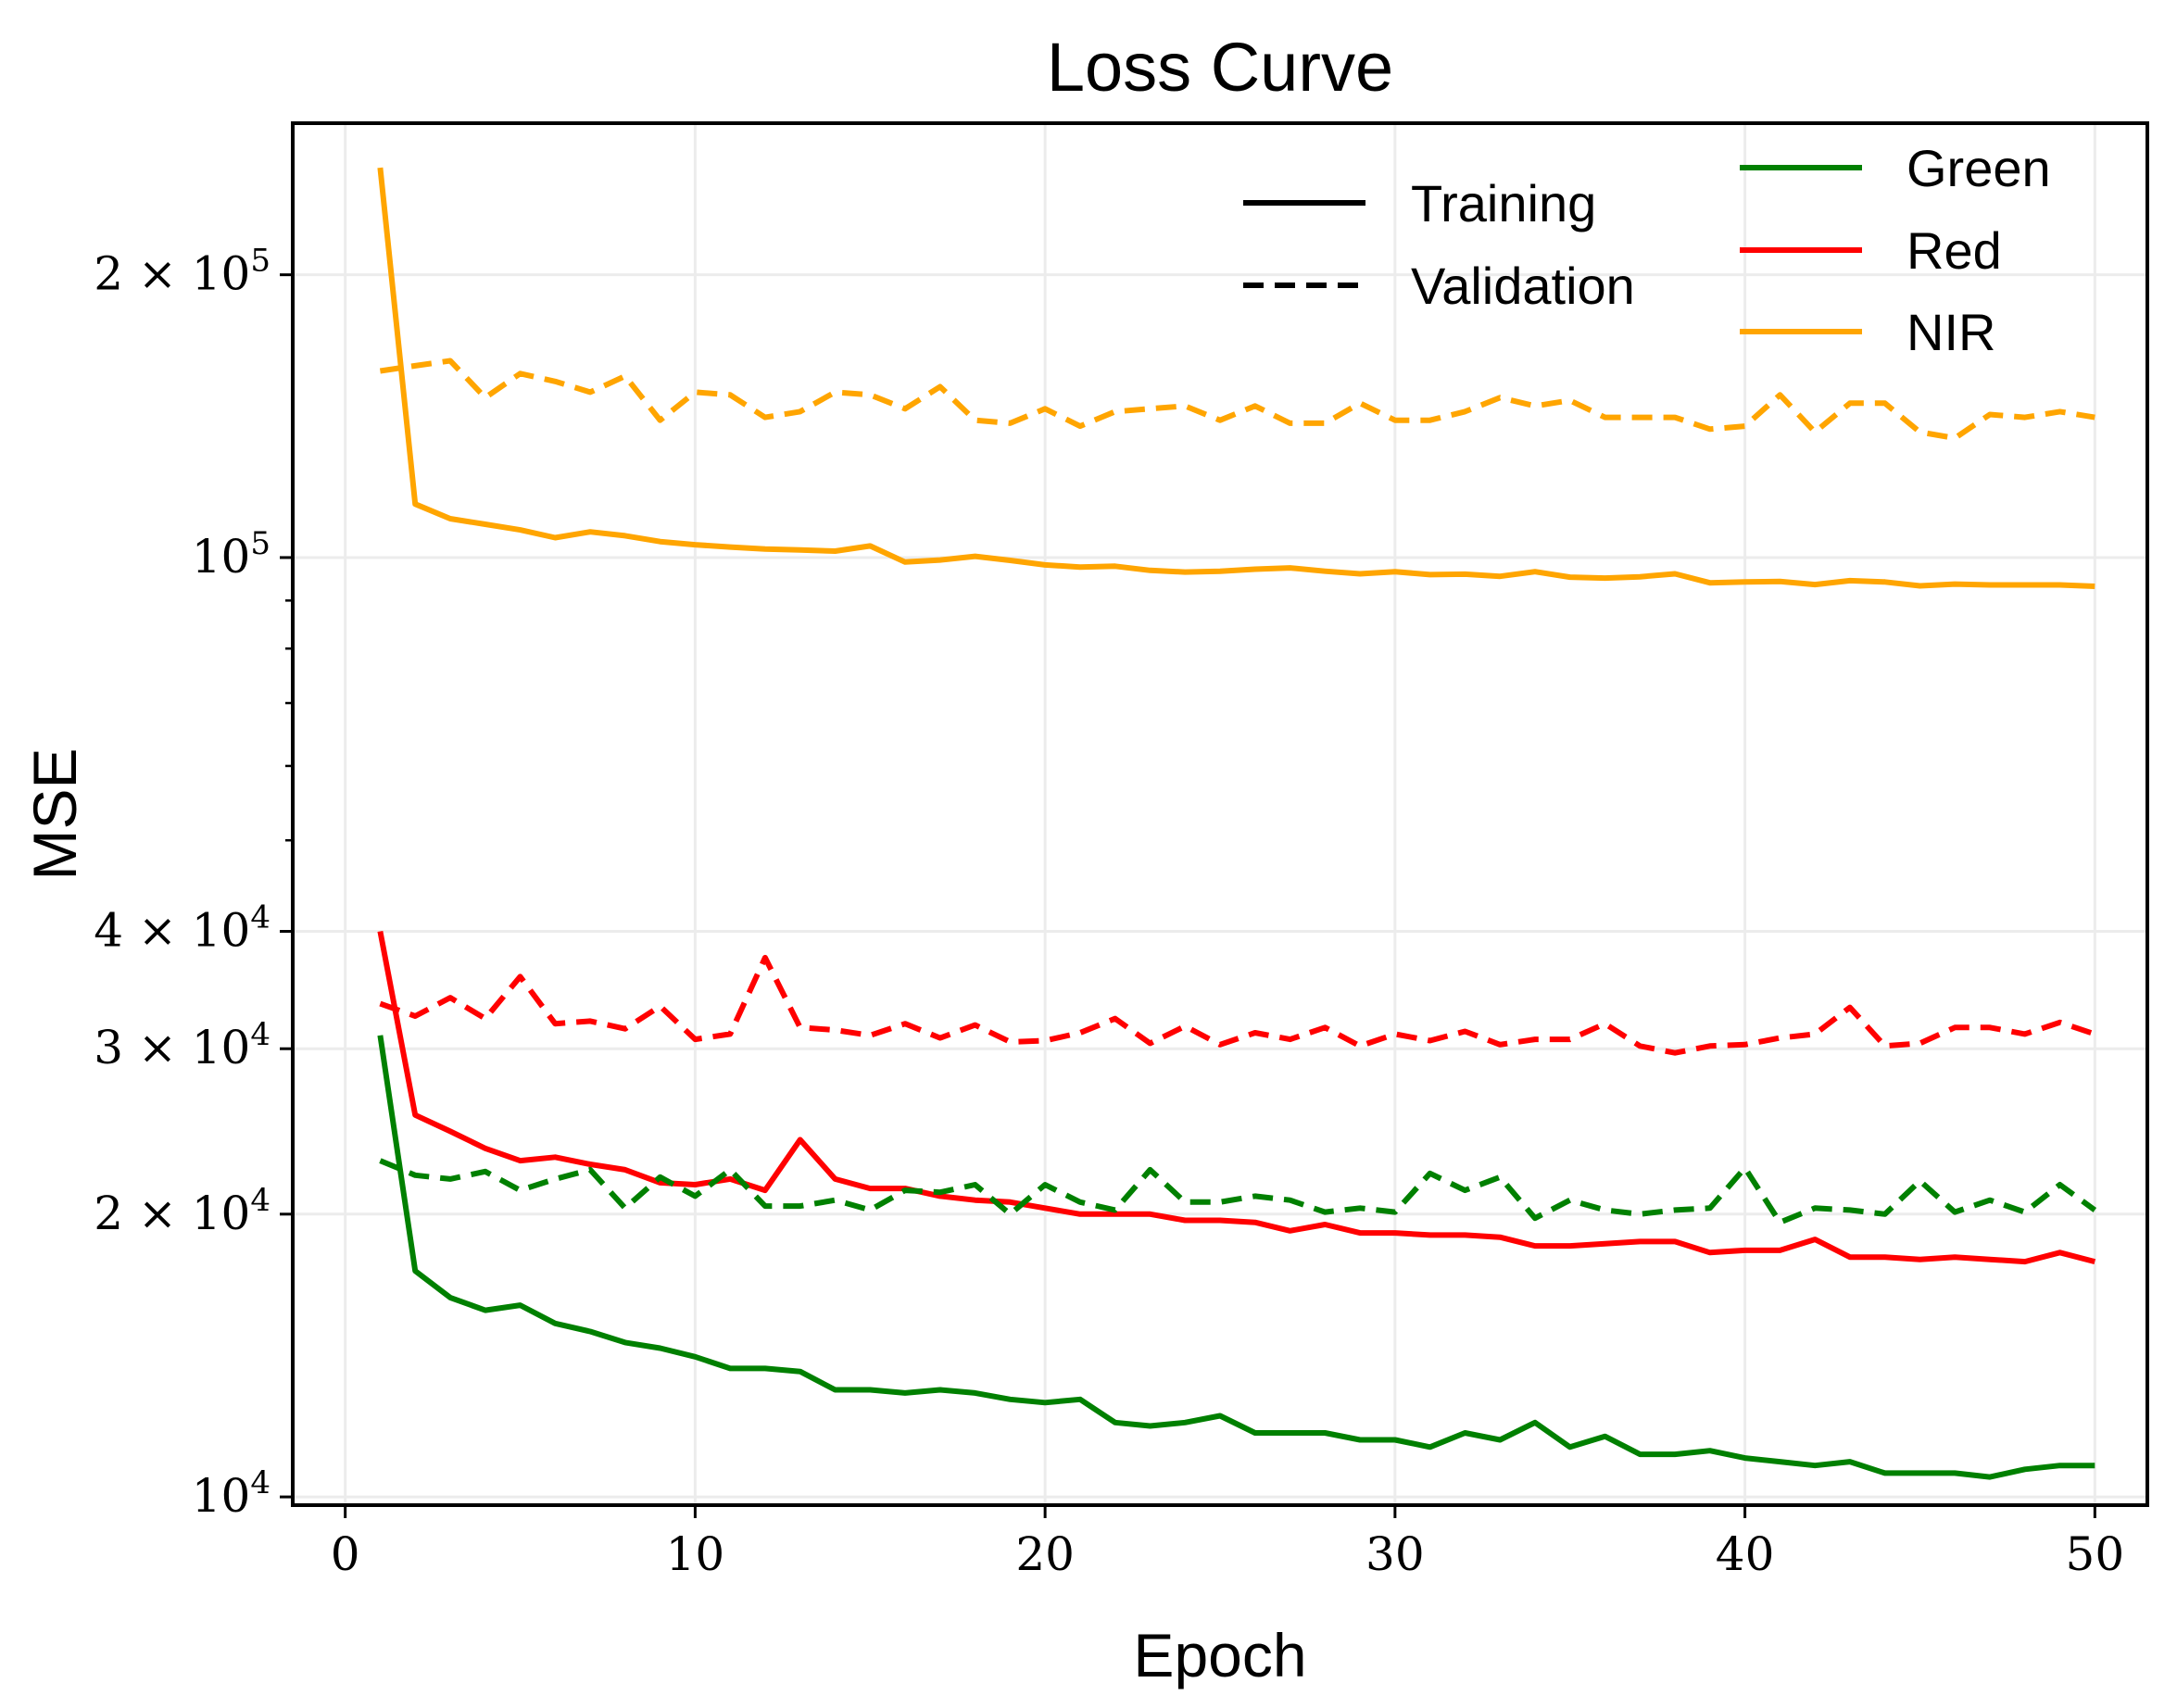 The image size is (2177, 1708). I want to click on series-red-validation, so click(1237, 1005).